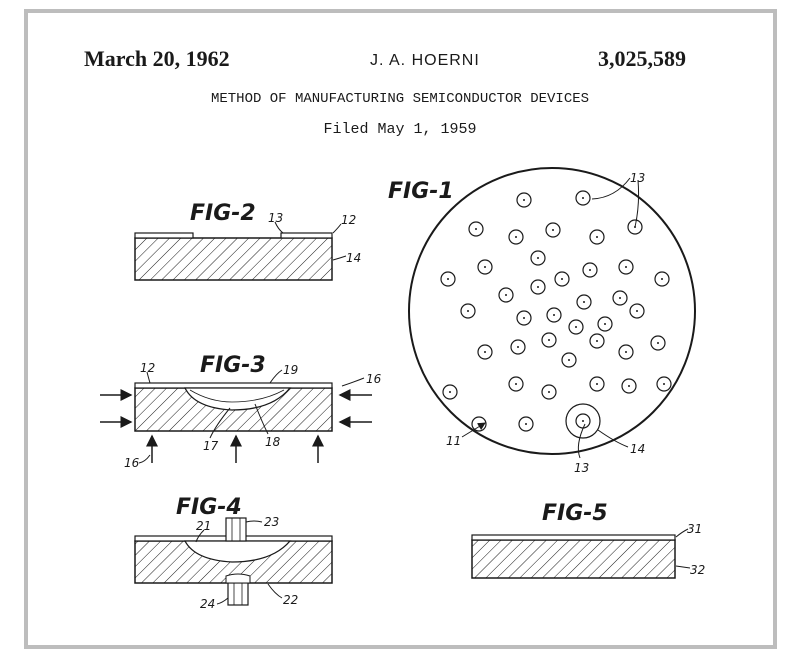 This screenshot has width=800, height=656. Describe the element at coordinates (290, 600) in the screenshot. I see `ref-fig4-22: 22` at that location.